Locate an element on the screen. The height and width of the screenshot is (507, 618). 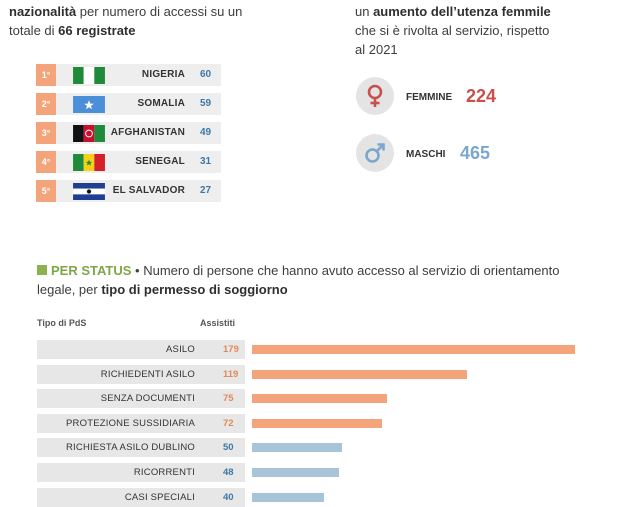
nigeria-flag-icon is located at coordinates (89, 75).